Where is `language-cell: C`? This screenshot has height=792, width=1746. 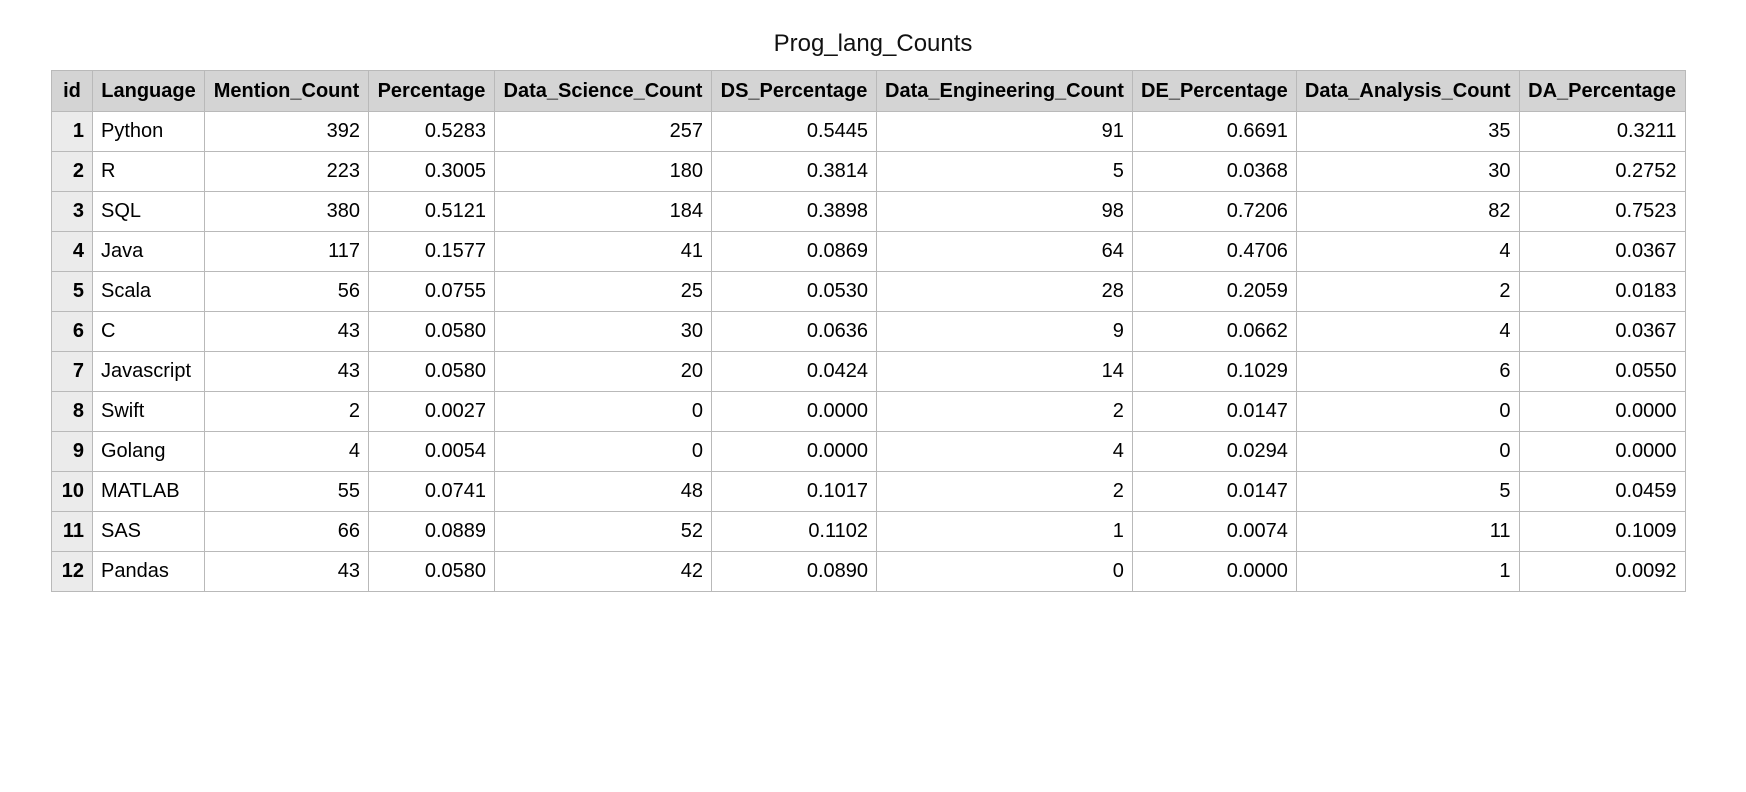
language-cell: C is located at coordinates (148, 331).